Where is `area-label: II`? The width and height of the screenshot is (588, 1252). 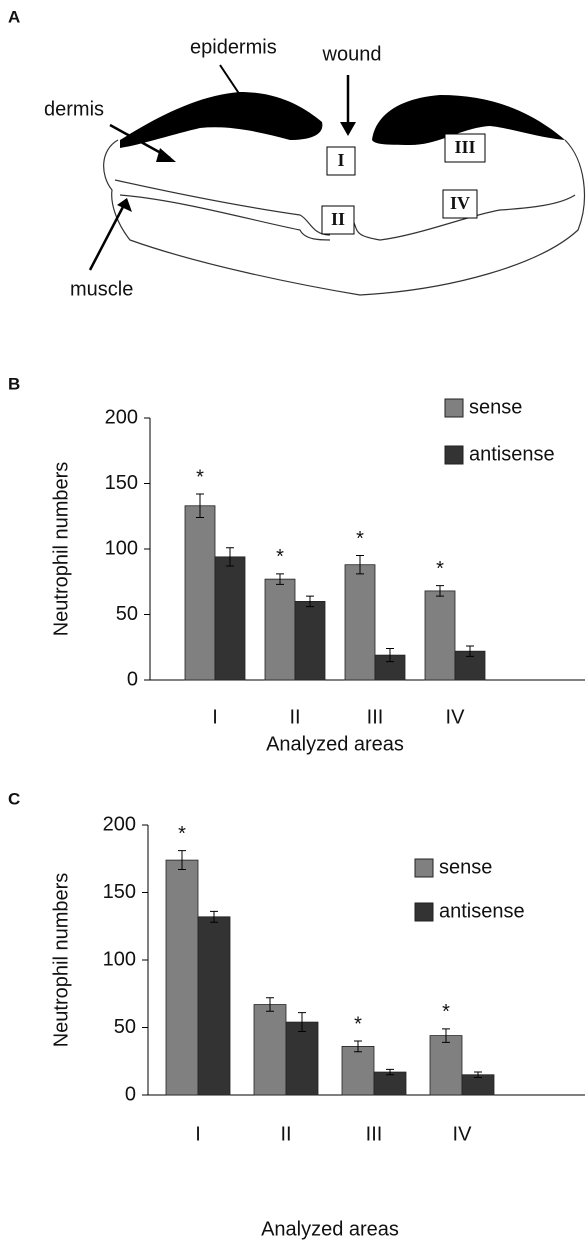
area-label: II is located at coordinates (338, 219).